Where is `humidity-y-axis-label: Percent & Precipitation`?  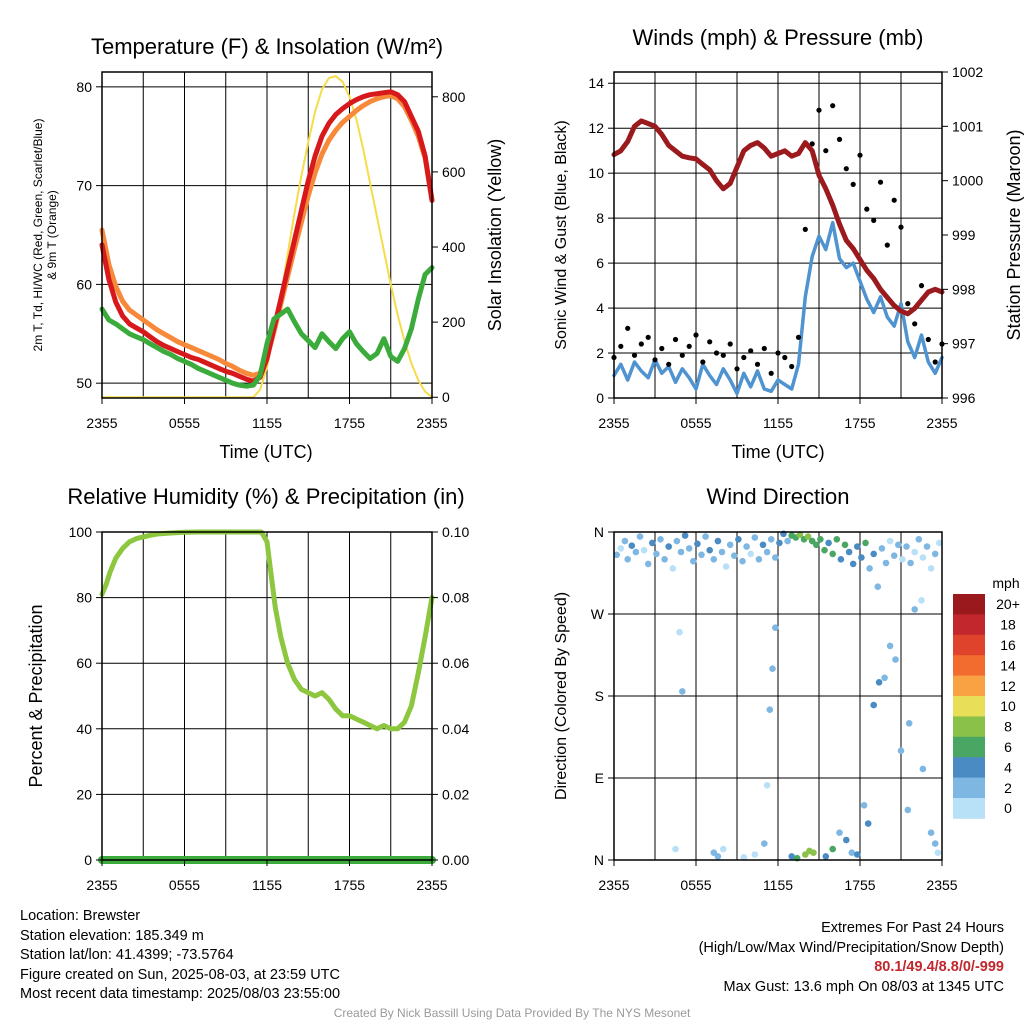
humidity-y-axis-label: Percent & Precipitation is located at coordinates (36, 695).